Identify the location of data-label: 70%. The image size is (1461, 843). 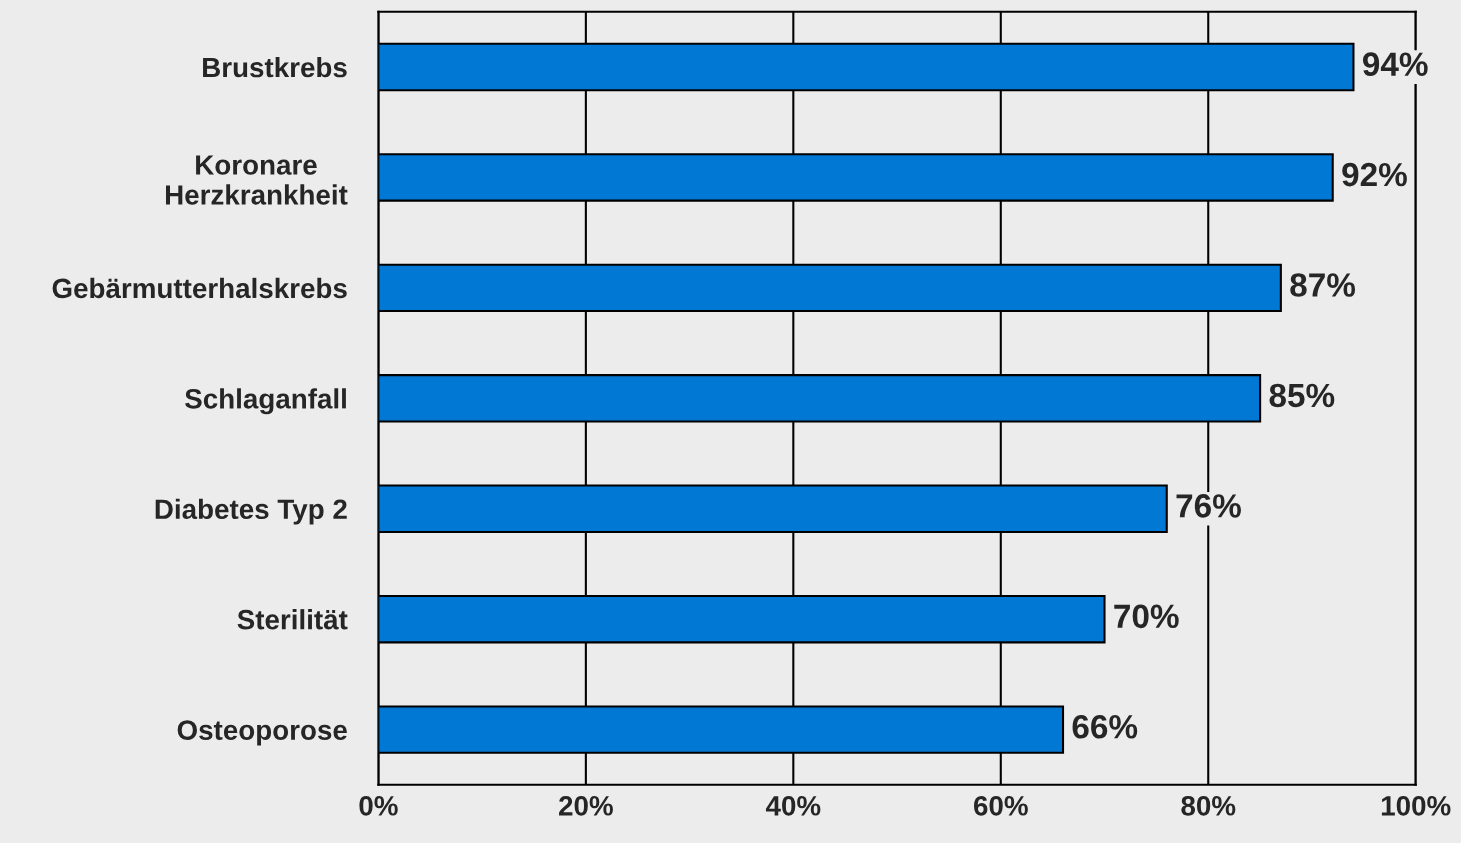
(1146, 616).